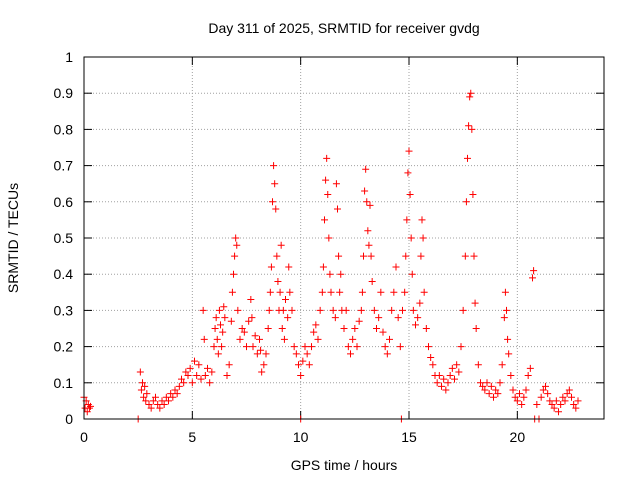 Image resolution: width=640 pixels, height=480 pixels. Describe the element at coordinates (344, 465) in the screenshot. I see `x-axis-label: GPS time / hours` at that location.